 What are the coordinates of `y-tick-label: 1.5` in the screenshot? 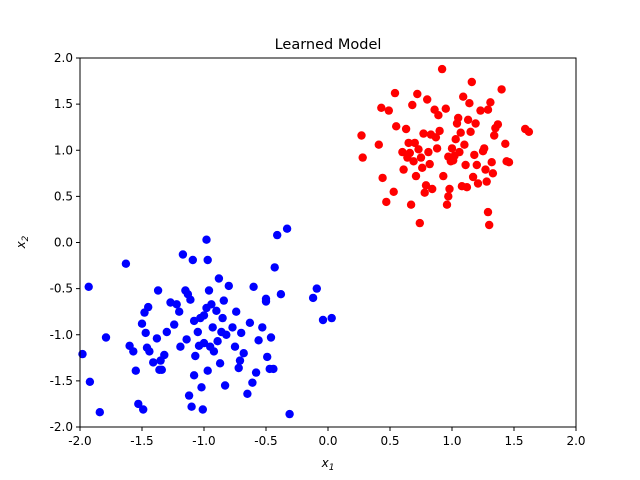 It's located at (63, 104).